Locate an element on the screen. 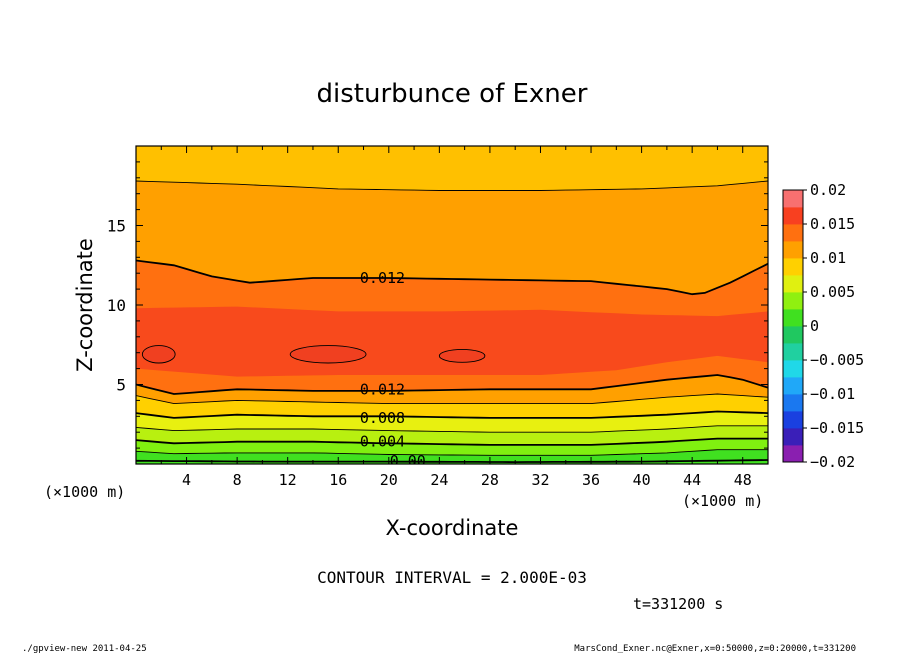 This screenshot has height=654, width=904. x-tick-label: 4 is located at coordinates (186, 480).